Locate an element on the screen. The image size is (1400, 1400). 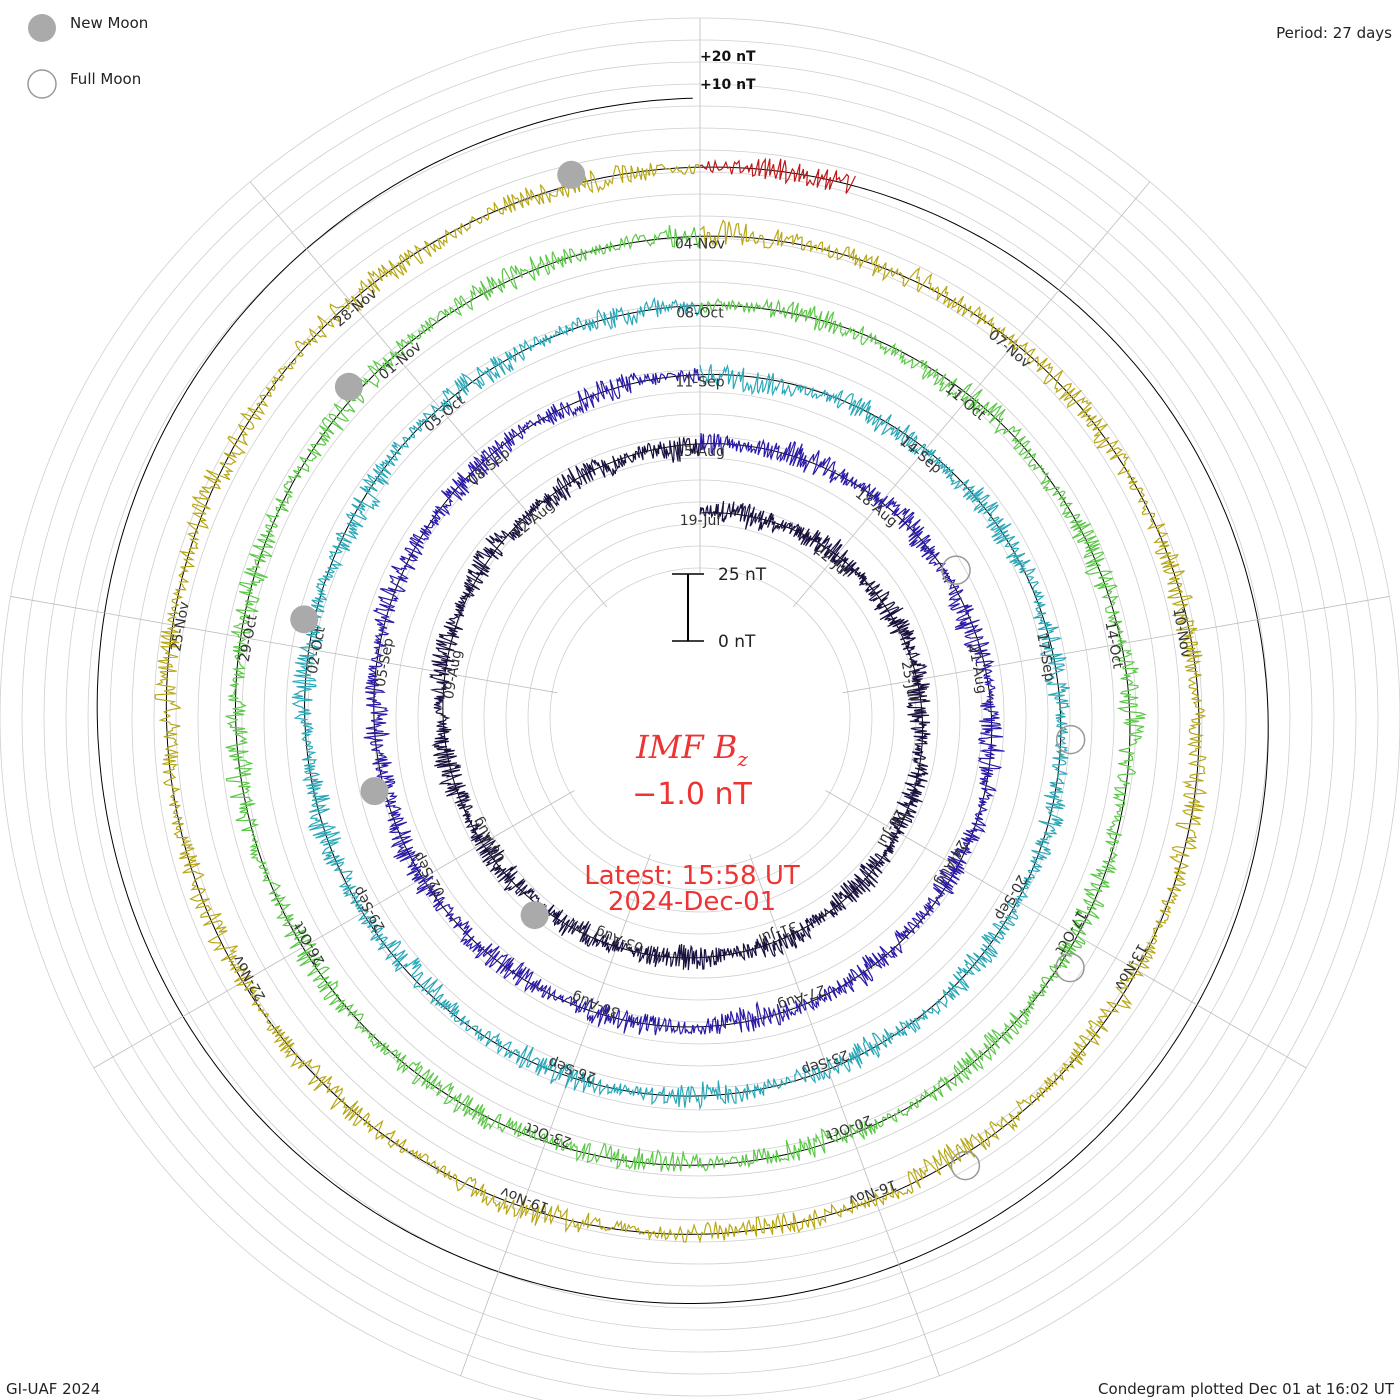
scale-top-label: 25 nT is located at coordinates (742, 575).